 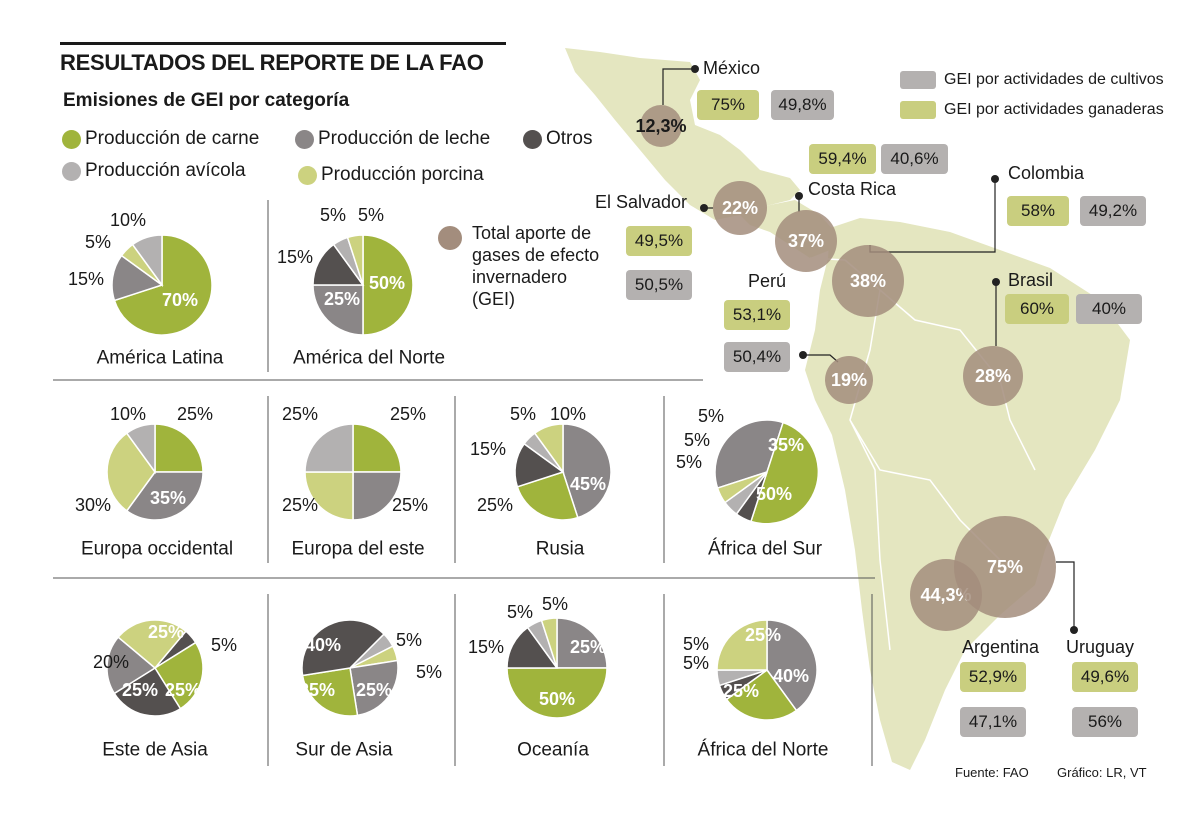 I want to click on cultivos-value-mexico: 49,8%, so click(x=802, y=105).